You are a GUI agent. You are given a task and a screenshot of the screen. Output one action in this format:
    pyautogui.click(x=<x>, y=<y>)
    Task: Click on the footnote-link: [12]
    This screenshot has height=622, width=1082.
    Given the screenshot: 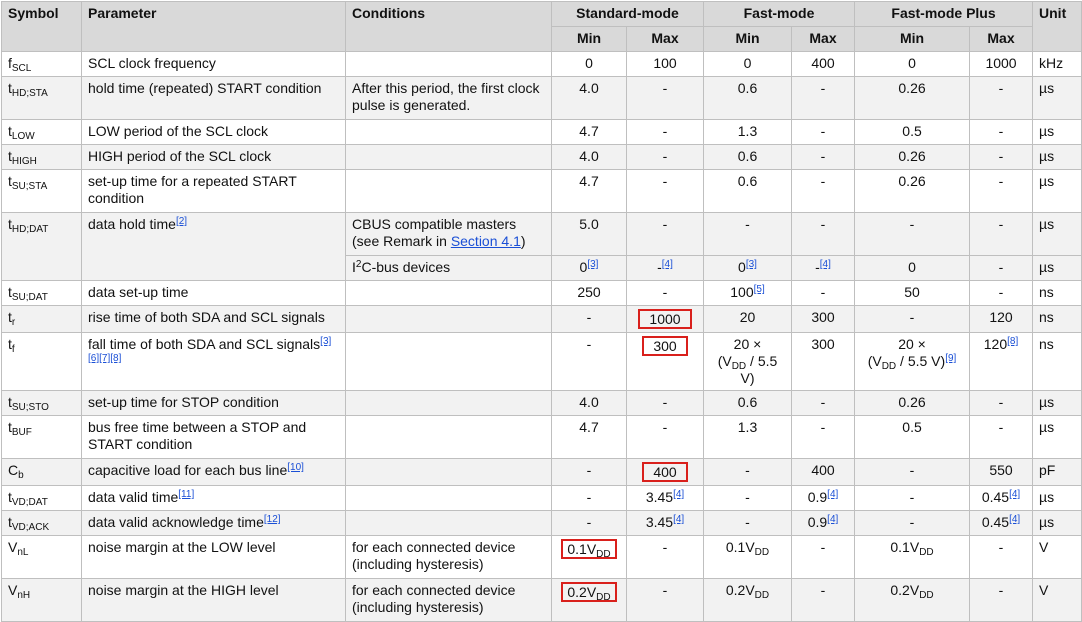 What is the action you would take?
    pyautogui.click(x=272, y=519)
    